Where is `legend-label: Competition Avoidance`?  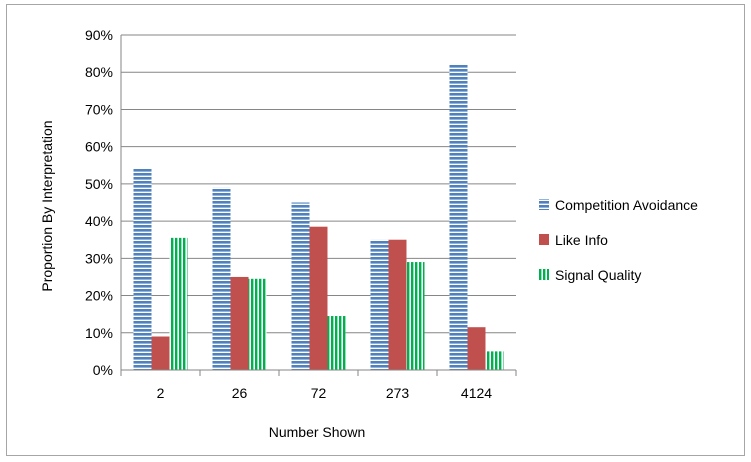 legend-label: Competition Avoidance is located at coordinates (626, 205).